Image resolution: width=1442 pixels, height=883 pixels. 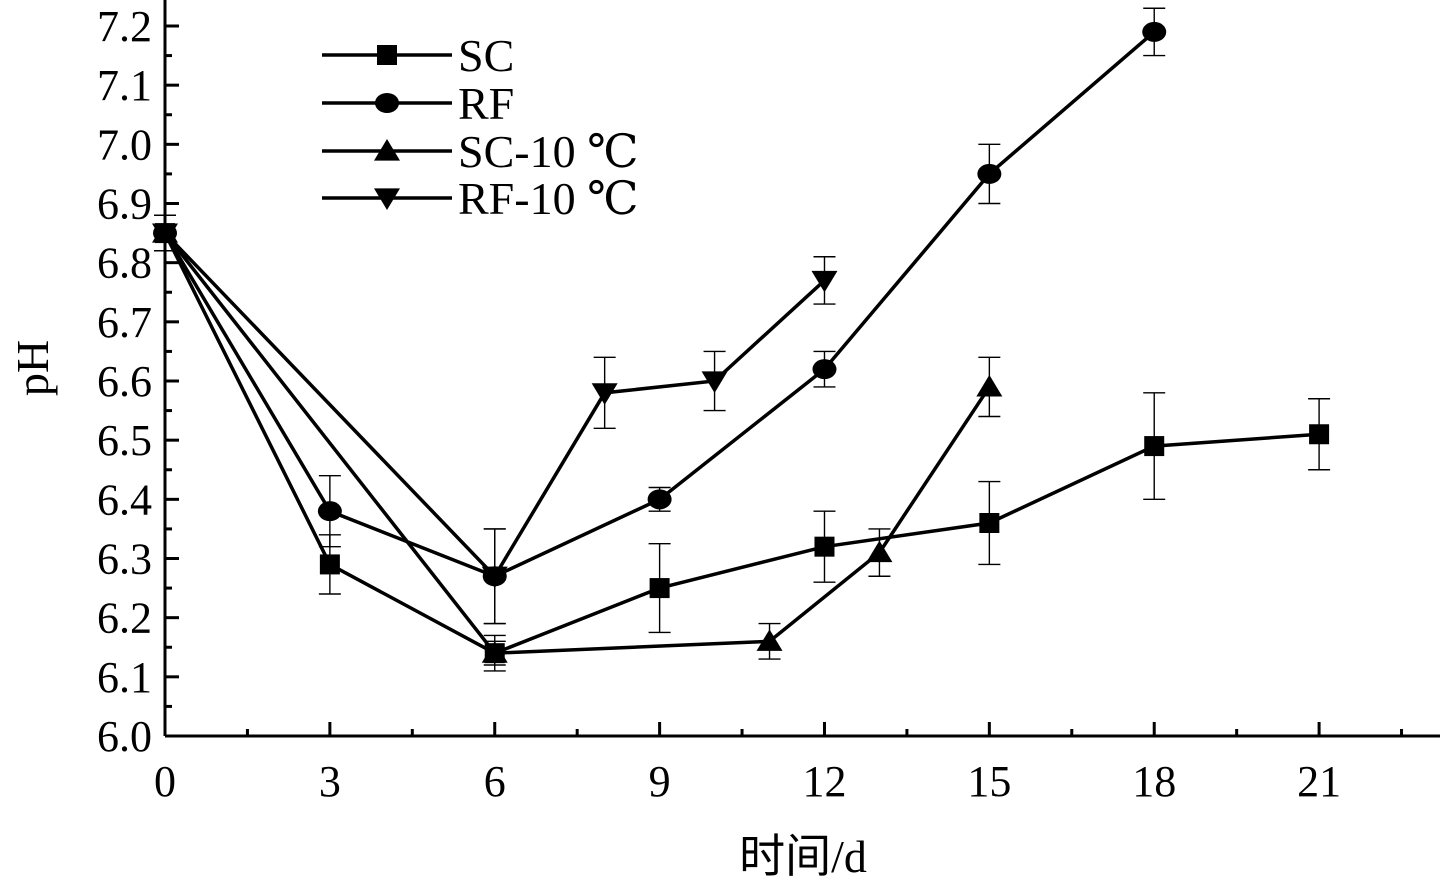 I want to click on y-axis-title: pH, so click(x=32, y=368).